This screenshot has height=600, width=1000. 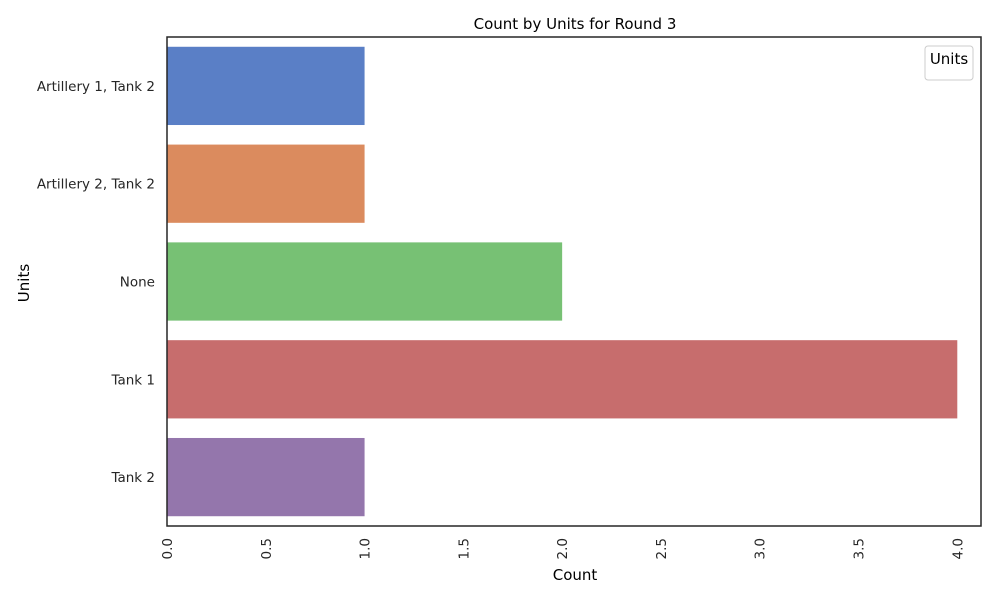 What do you see at coordinates (366, 548) in the screenshot?
I see `x-tick-label-2: 1.0` at bounding box center [366, 548].